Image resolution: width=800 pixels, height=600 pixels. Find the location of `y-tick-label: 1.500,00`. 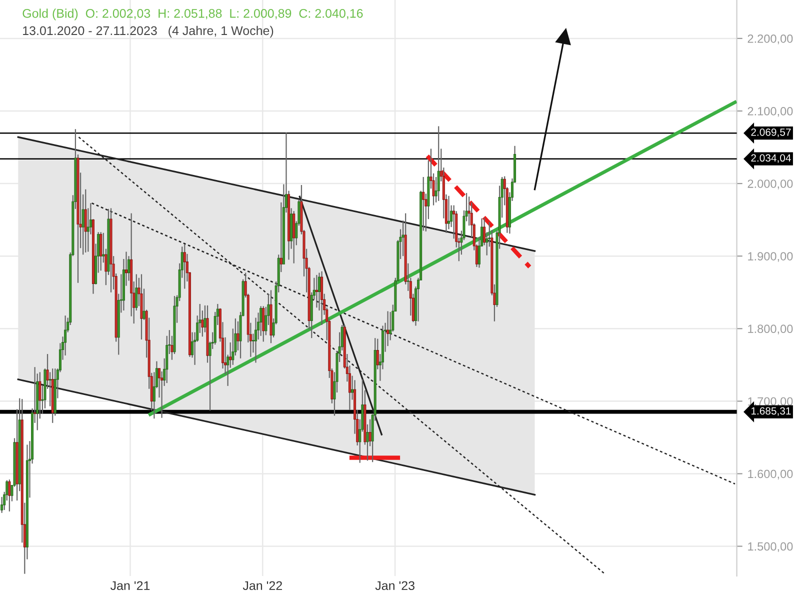

y-tick-label: 1.500,00 is located at coordinates (770, 547).